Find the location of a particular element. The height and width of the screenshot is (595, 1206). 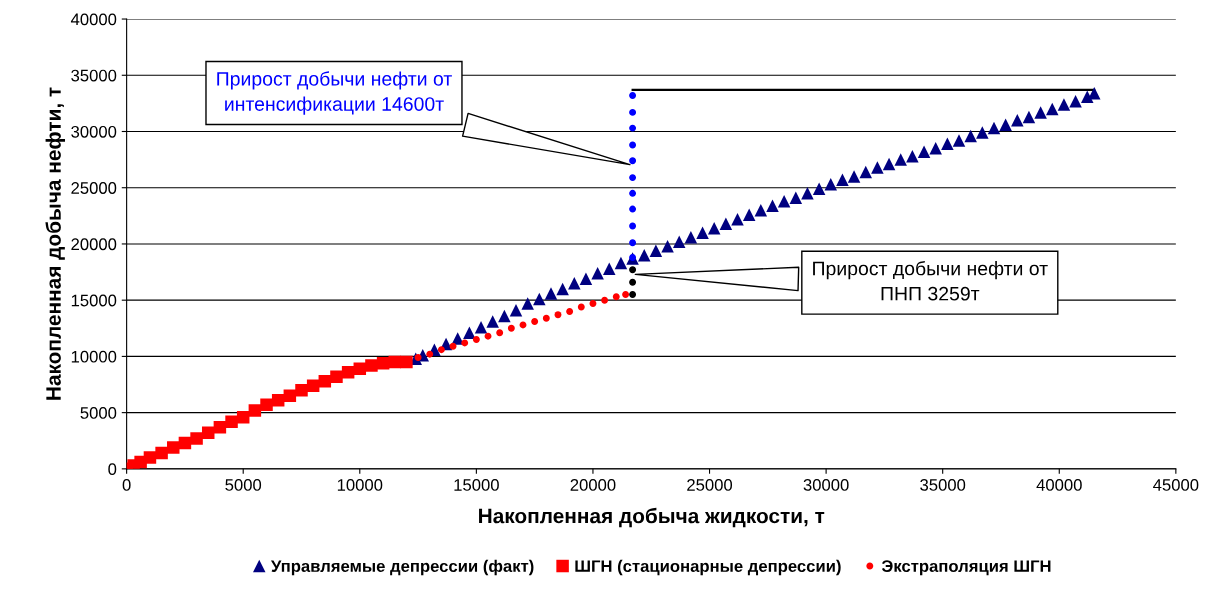

y-tick-label: 20000 is located at coordinates (94, 244).